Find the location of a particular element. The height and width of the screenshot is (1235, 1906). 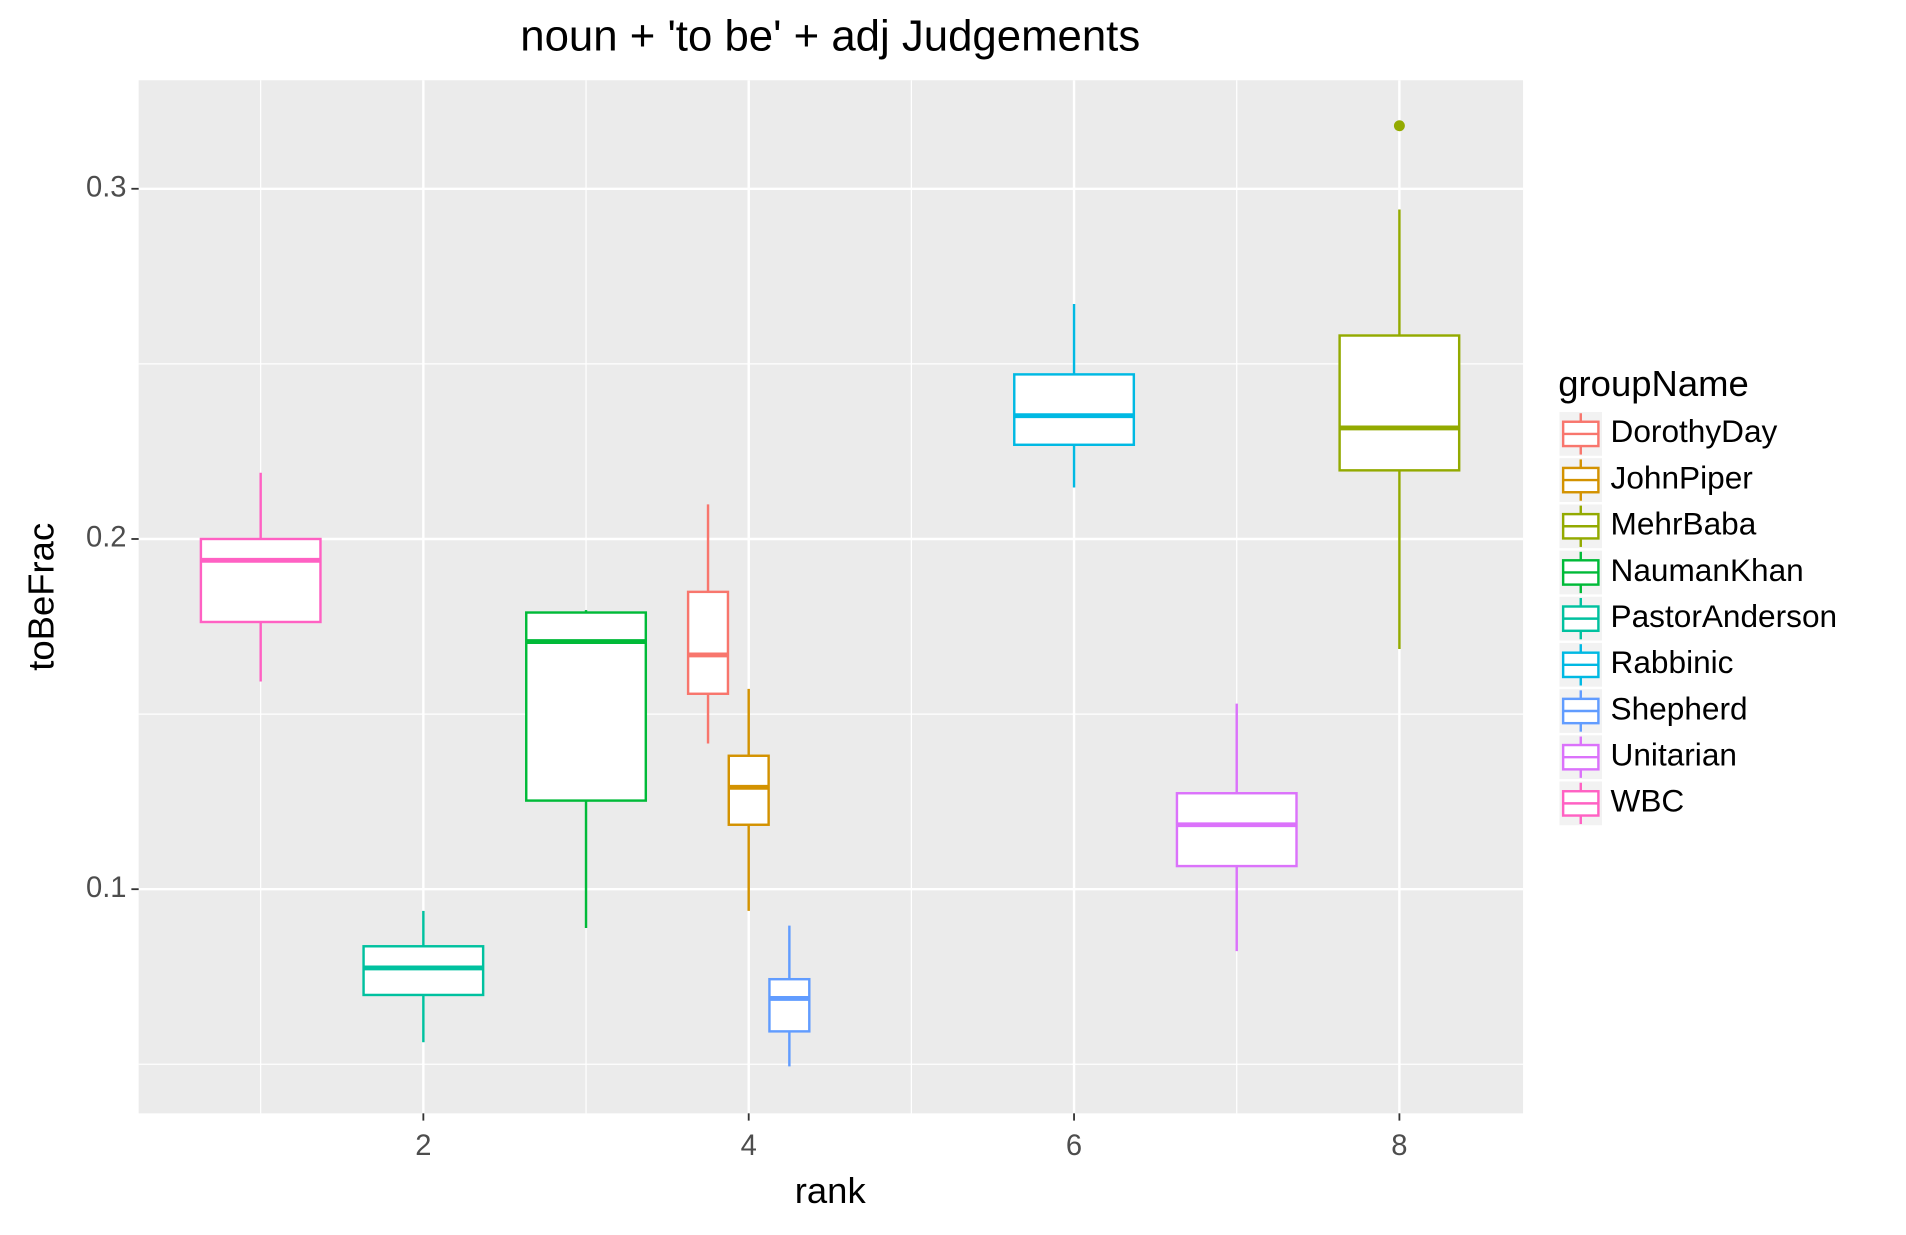

x-tick-label: 6 is located at coordinates (1074, 1146).